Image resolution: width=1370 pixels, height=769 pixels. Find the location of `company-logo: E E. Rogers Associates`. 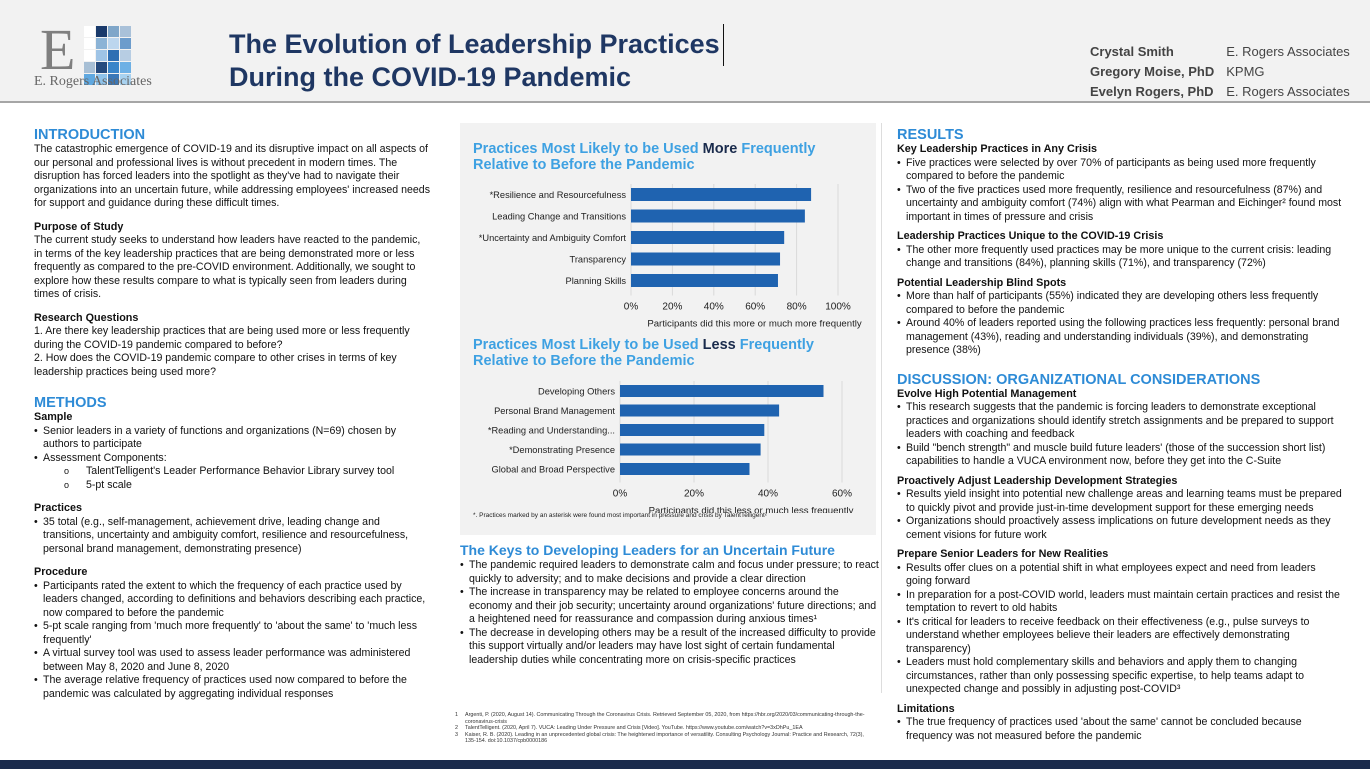

company-logo: E E. Rogers Associates is located at coordinates (104, 55).